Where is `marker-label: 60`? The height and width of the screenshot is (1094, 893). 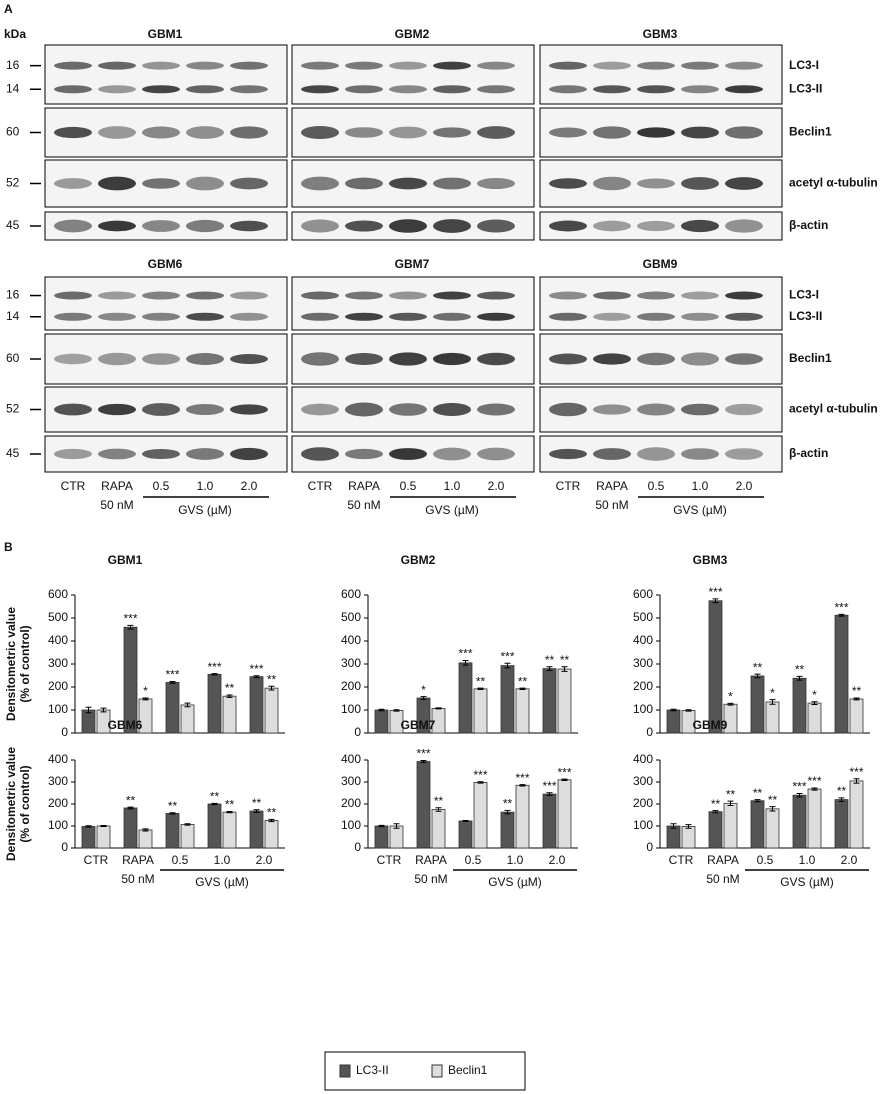
marker-label: 60 is located at coordinates (13, 358).